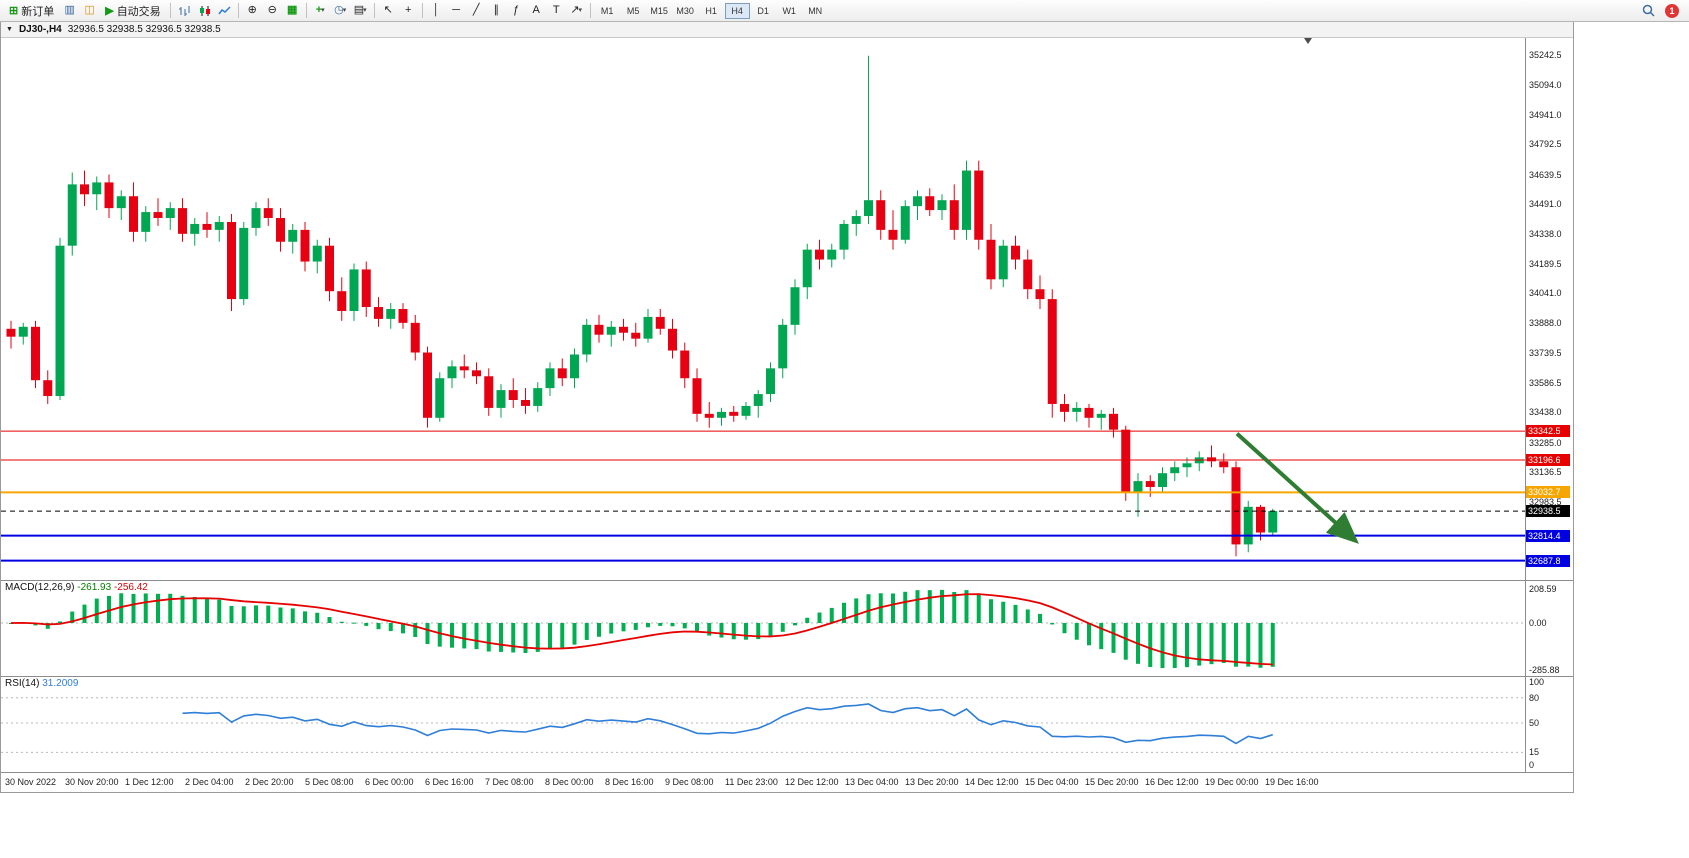 This screenshot has width=1689, height=858. Describe the element at coordinates (69, 10) in the screenshot. I see `chart-window-icon: ▥` at that location.